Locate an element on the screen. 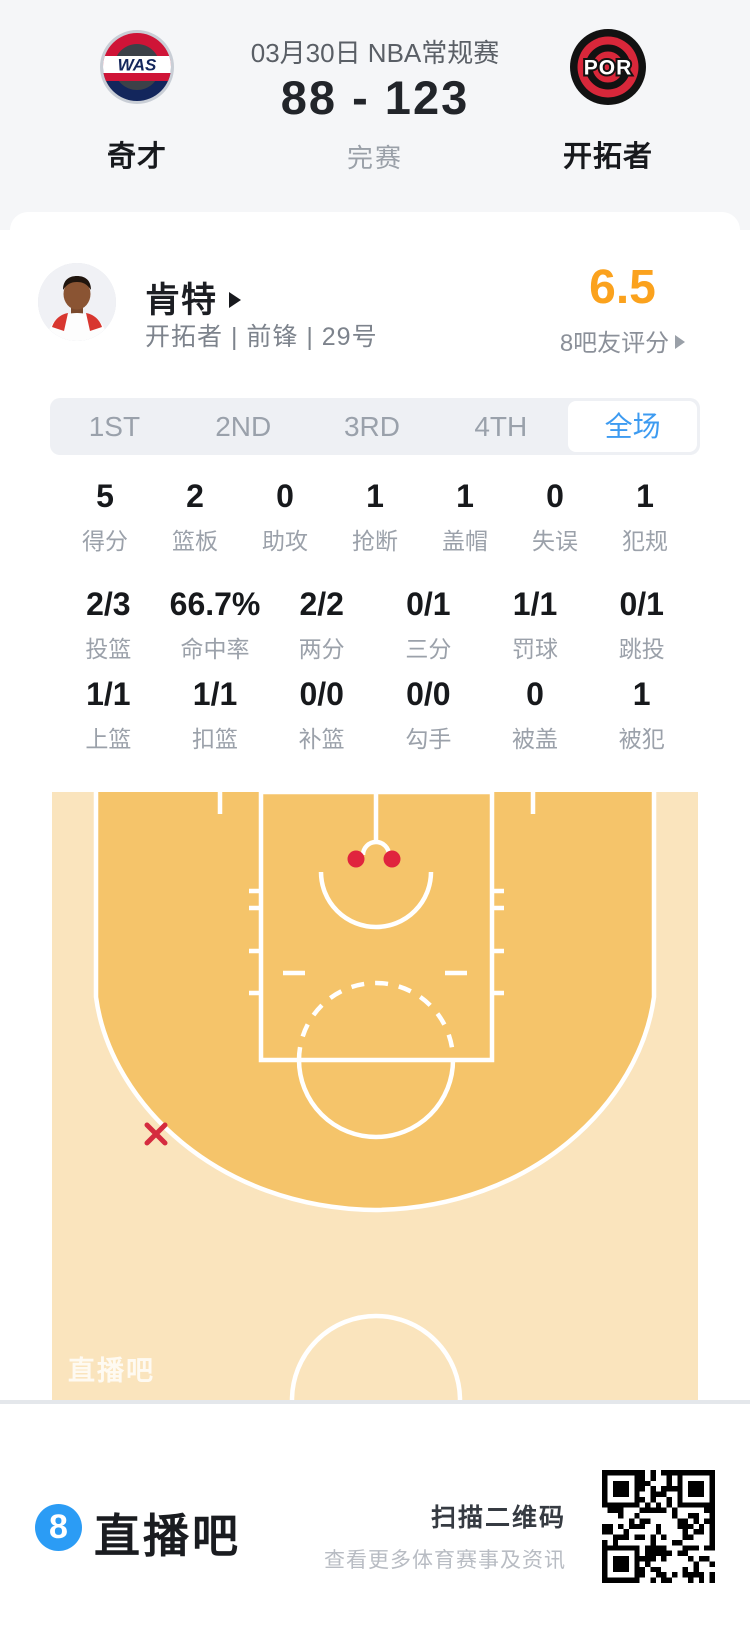  svg-text: WAS is located at coordinates (137, 65).